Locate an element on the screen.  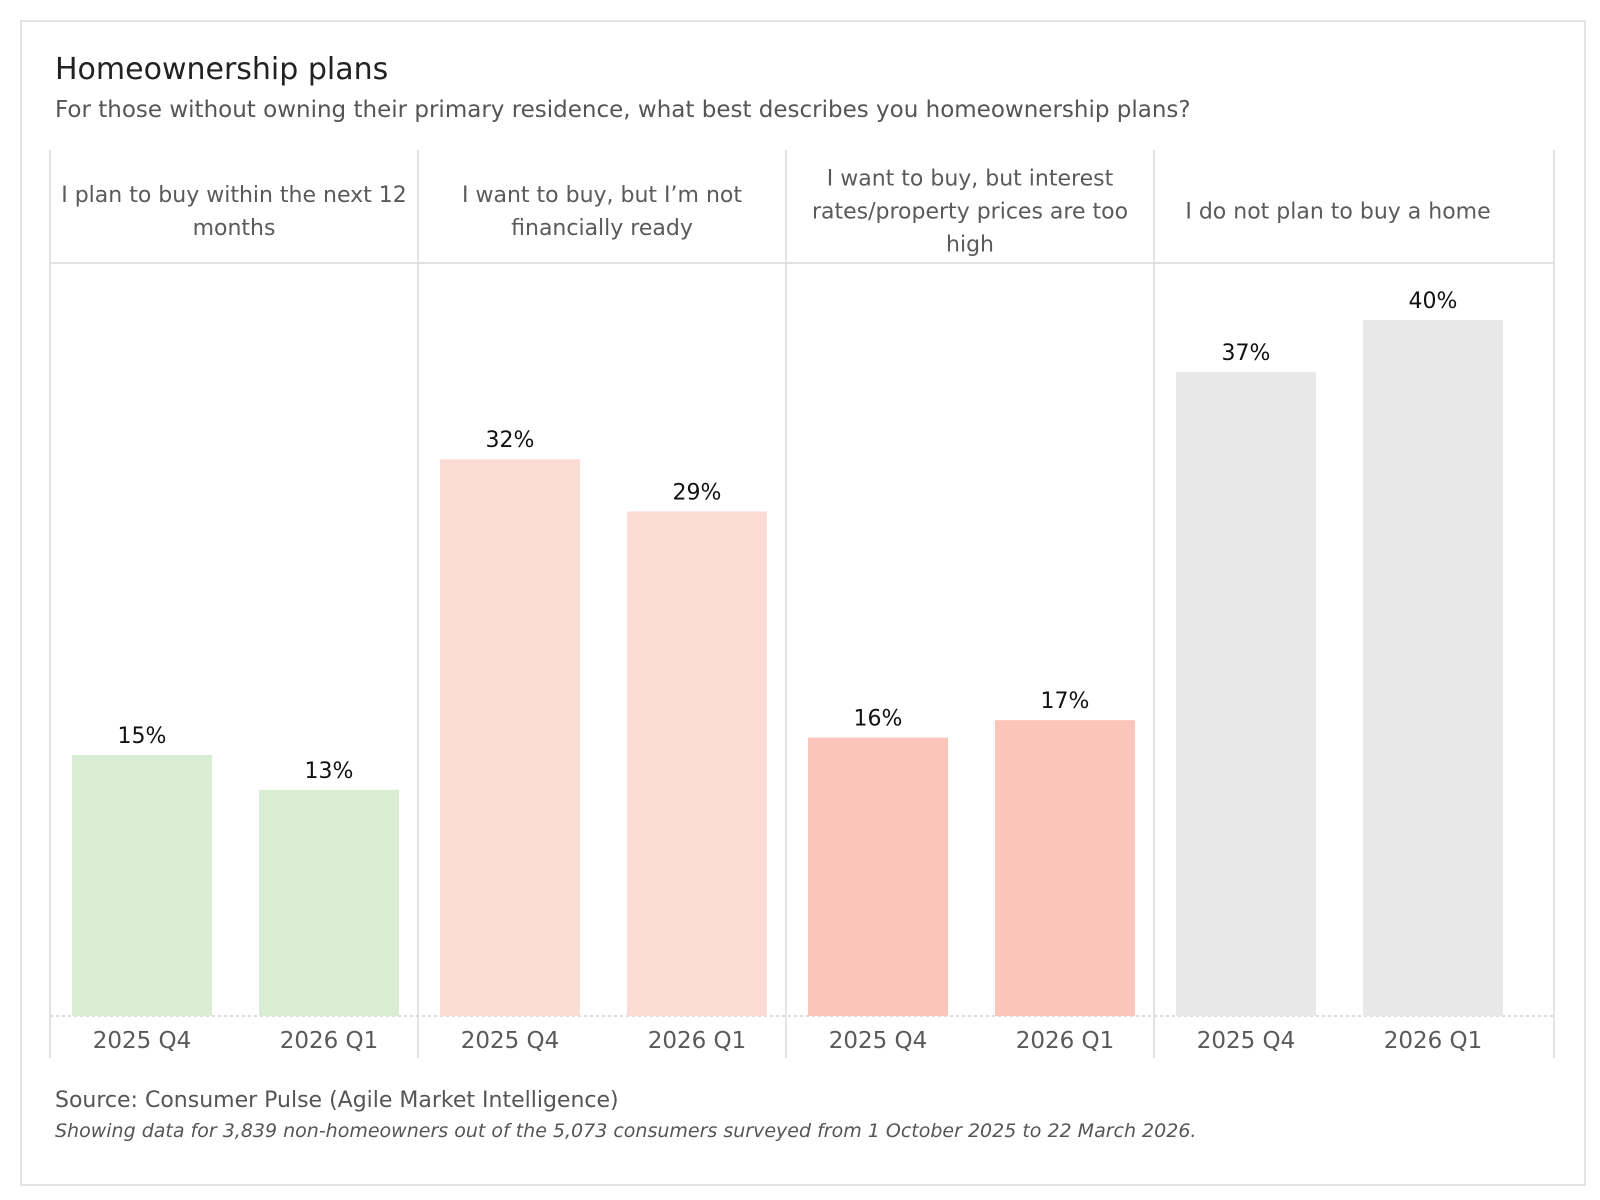
data-label: 15% is located at coordinates (142, 736).